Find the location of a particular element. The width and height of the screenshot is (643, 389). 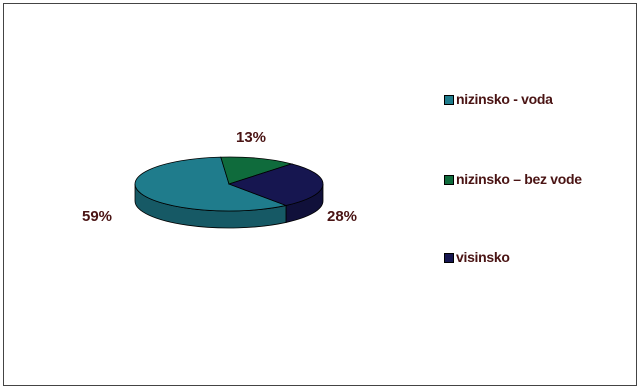

data-label-visinsko: 28% is located at coordinates (342, 216).